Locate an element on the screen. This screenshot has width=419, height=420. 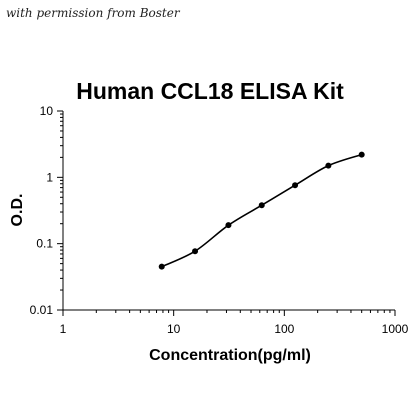
y-axis-ticks: 0.01 0.1 1 10 is located at coordinates (46, 210).